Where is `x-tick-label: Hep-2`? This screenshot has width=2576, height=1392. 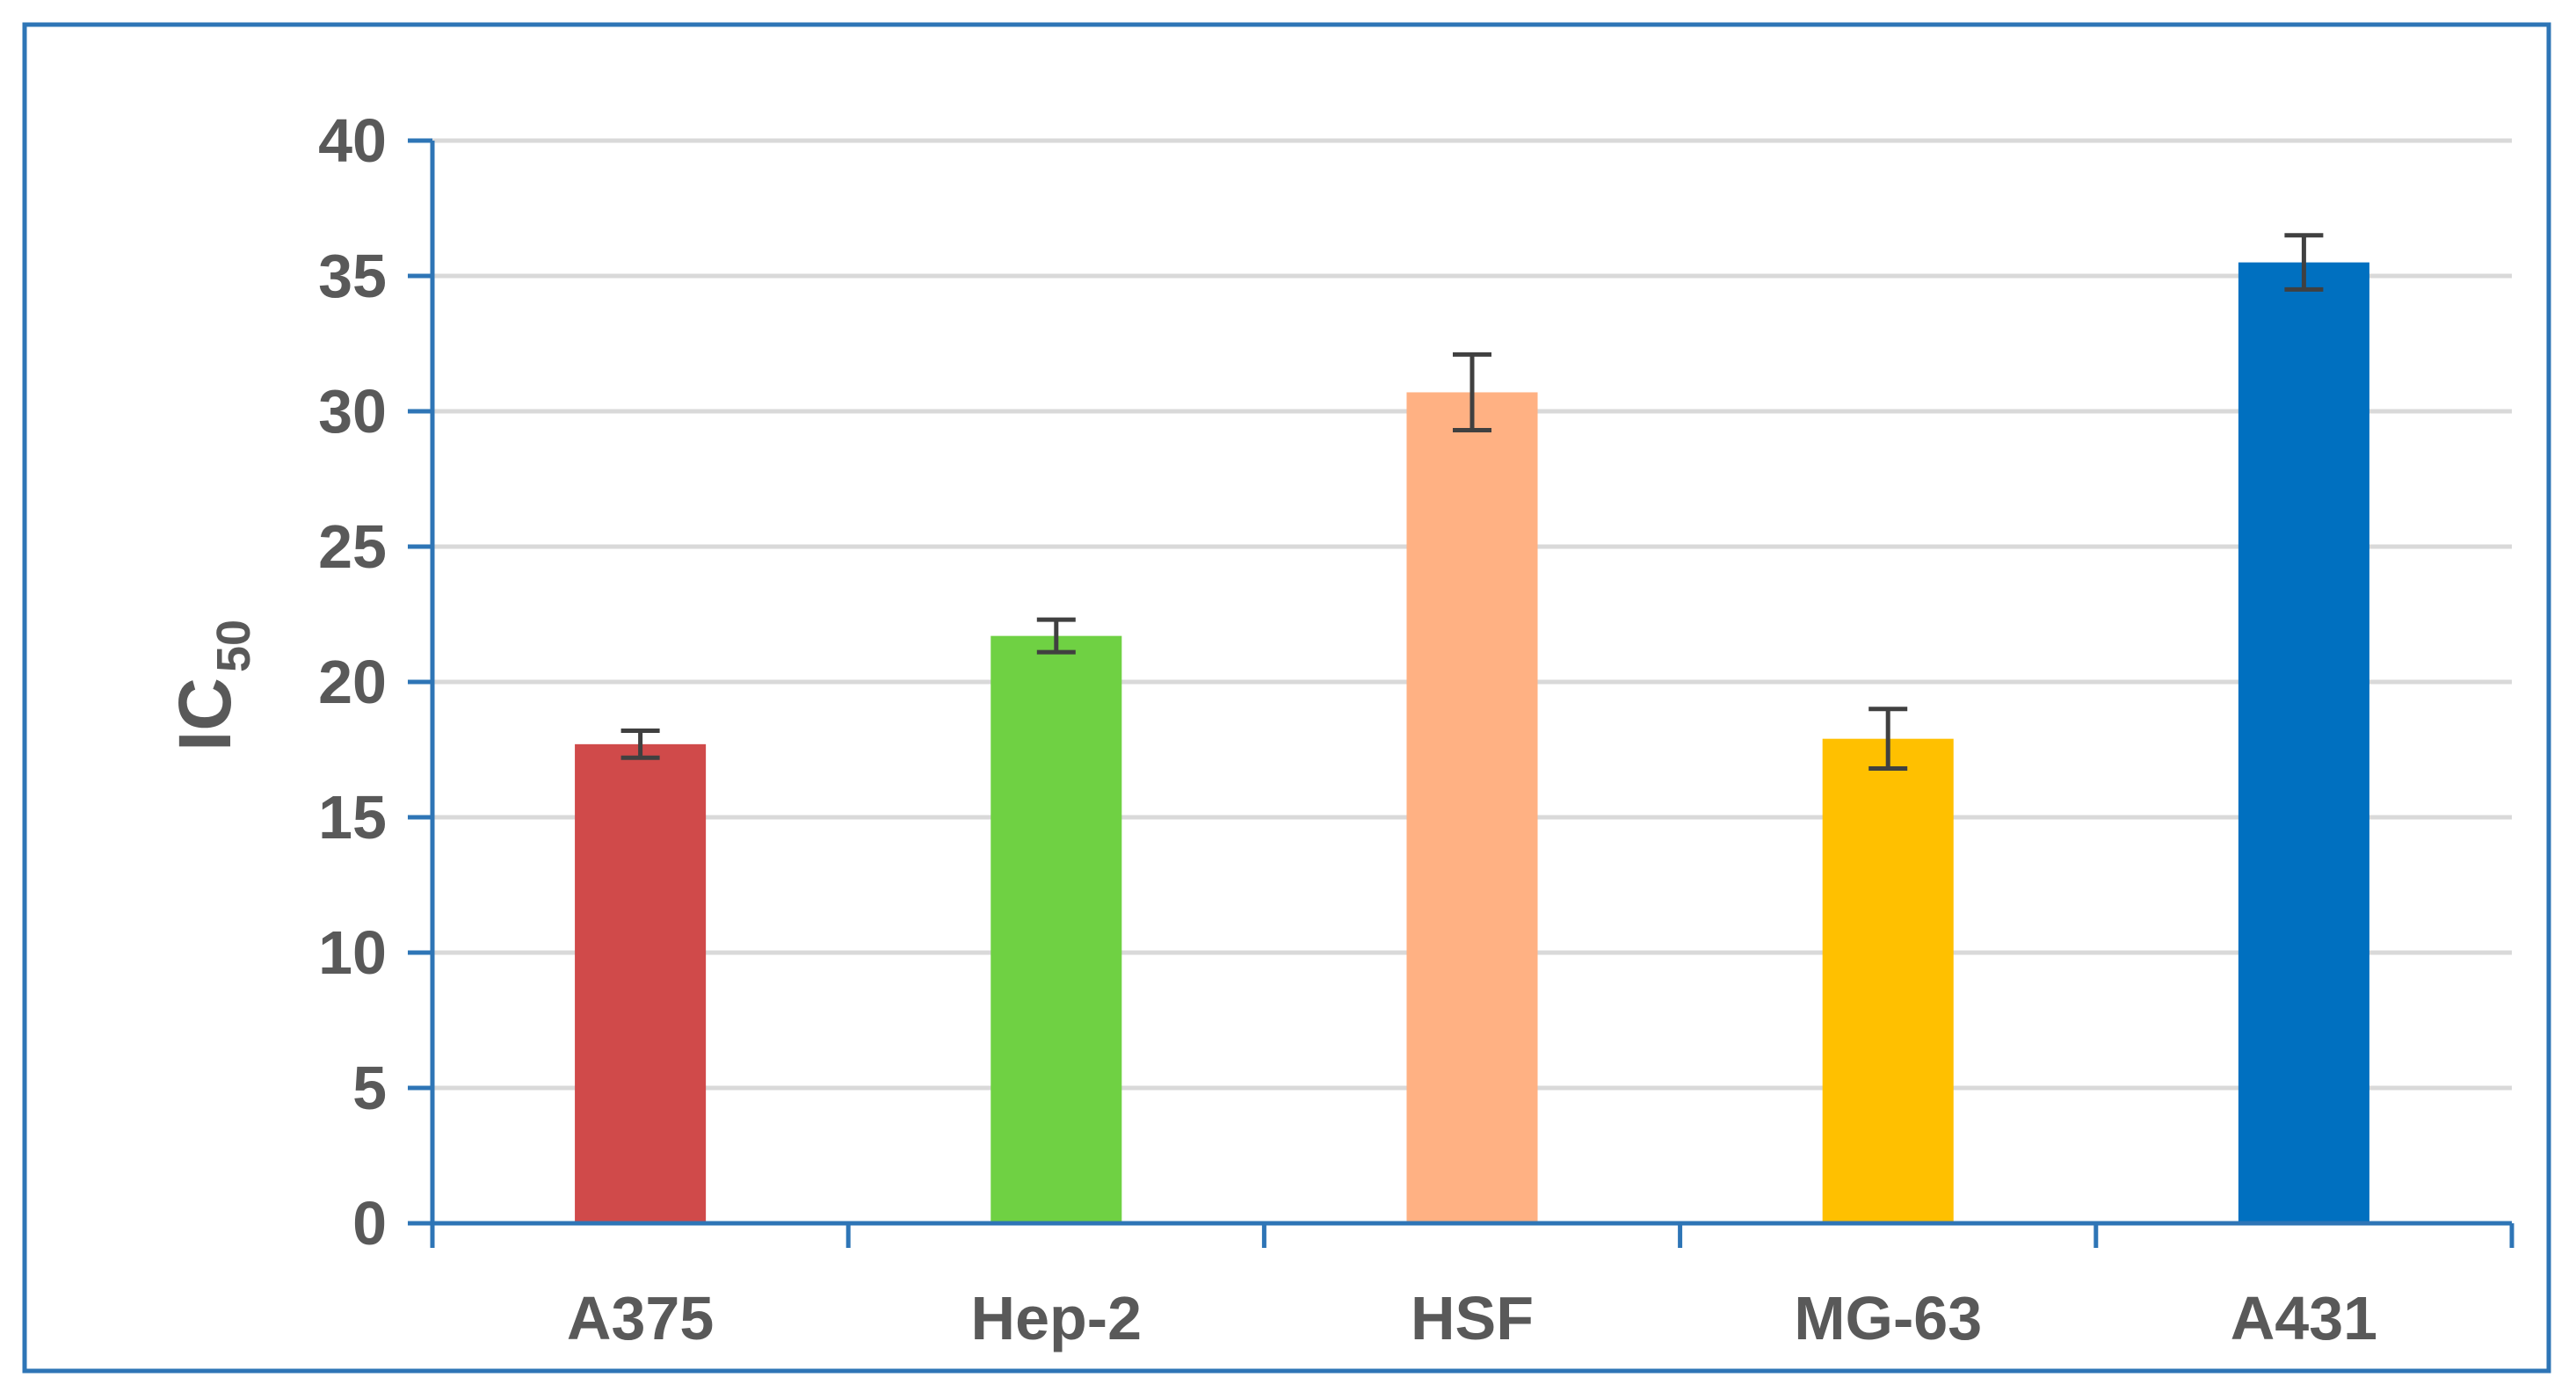 x-tick-label: Hep-2 is located at coordinates (1056, 1318).